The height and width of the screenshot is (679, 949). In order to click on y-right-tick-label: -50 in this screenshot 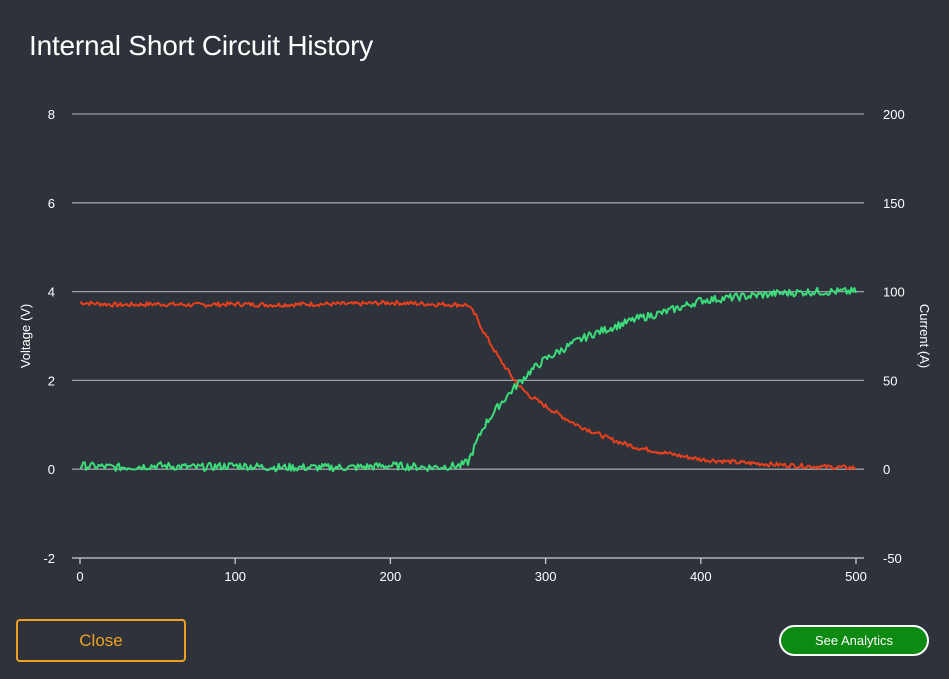, I will do `click(892, 558)`.